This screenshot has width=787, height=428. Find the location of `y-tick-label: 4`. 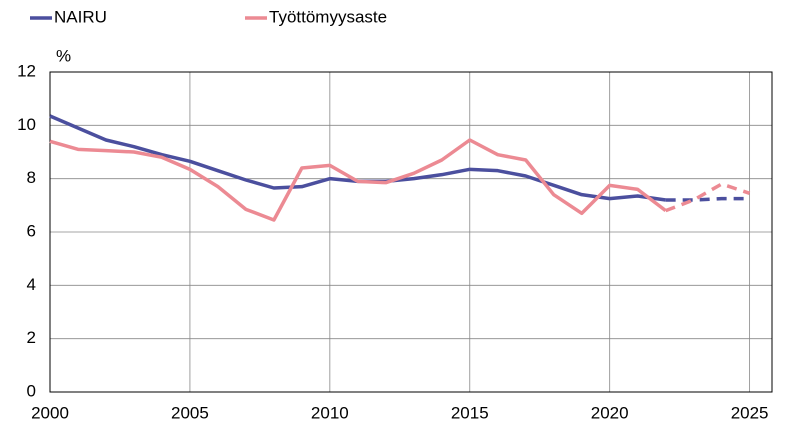

y-tick-label: 4 is located at coordinates (31, 284).